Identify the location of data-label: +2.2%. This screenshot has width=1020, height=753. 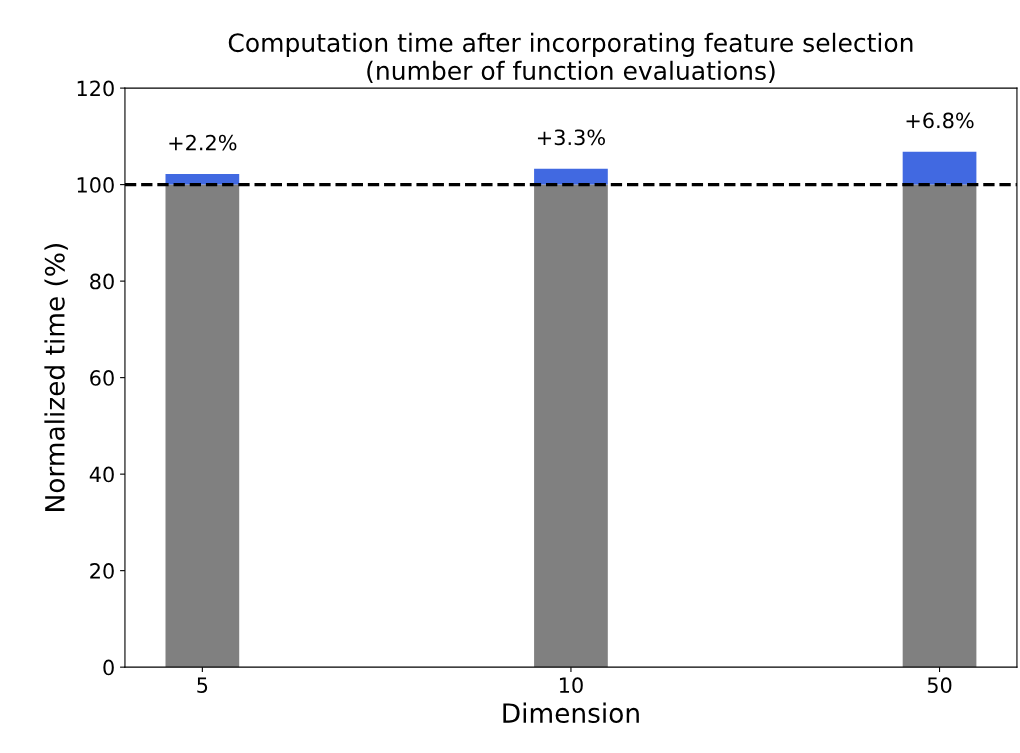
(203, 142).